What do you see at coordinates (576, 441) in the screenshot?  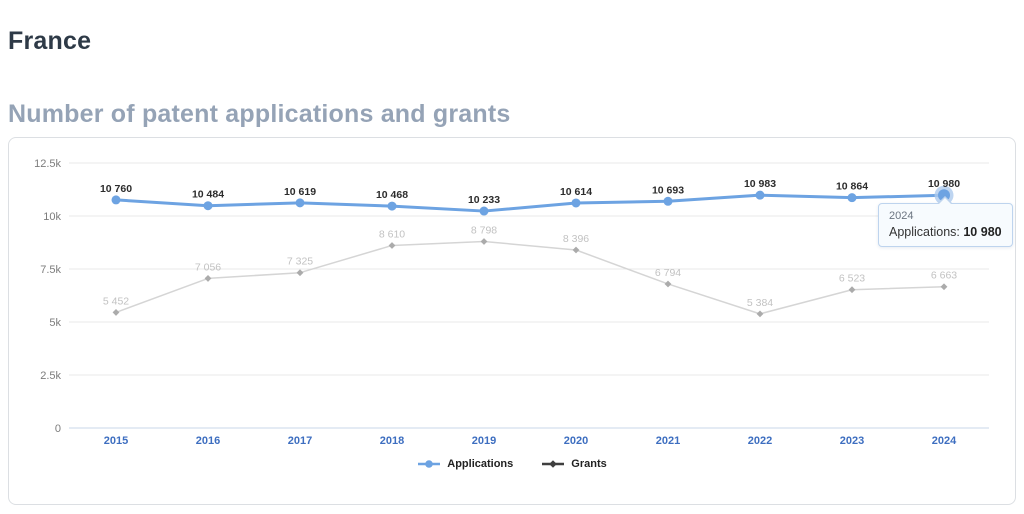 I see `x-axis-tick-label-2020: 2020` at bounding box center [576, 441].